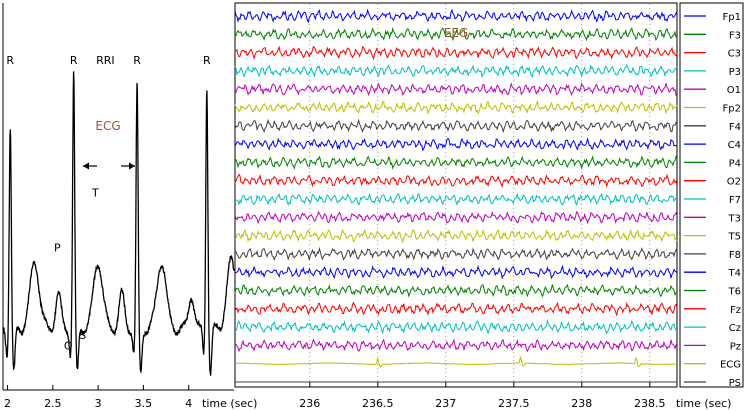  I want to click on eeg-title: EEG, so click(456, 33).